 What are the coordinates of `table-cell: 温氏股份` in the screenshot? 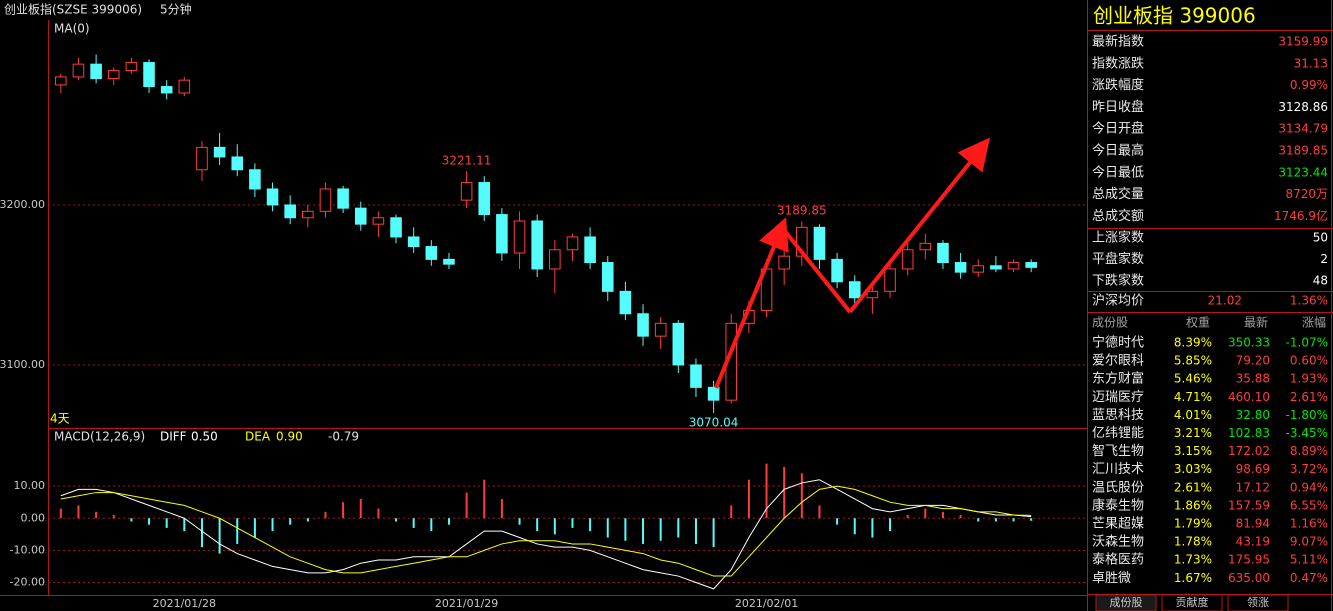 It's located at (1118, 487).